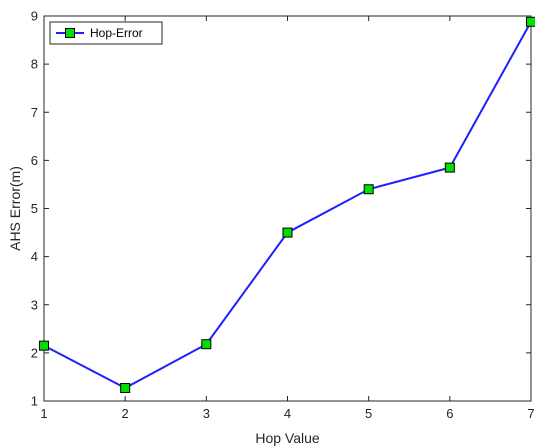 This screenshot has width=535, height=448. What do you see at coordinates (34, 352) in the screenshot?
I see `y-tick-label: 2` at bounding box center [34, 352].